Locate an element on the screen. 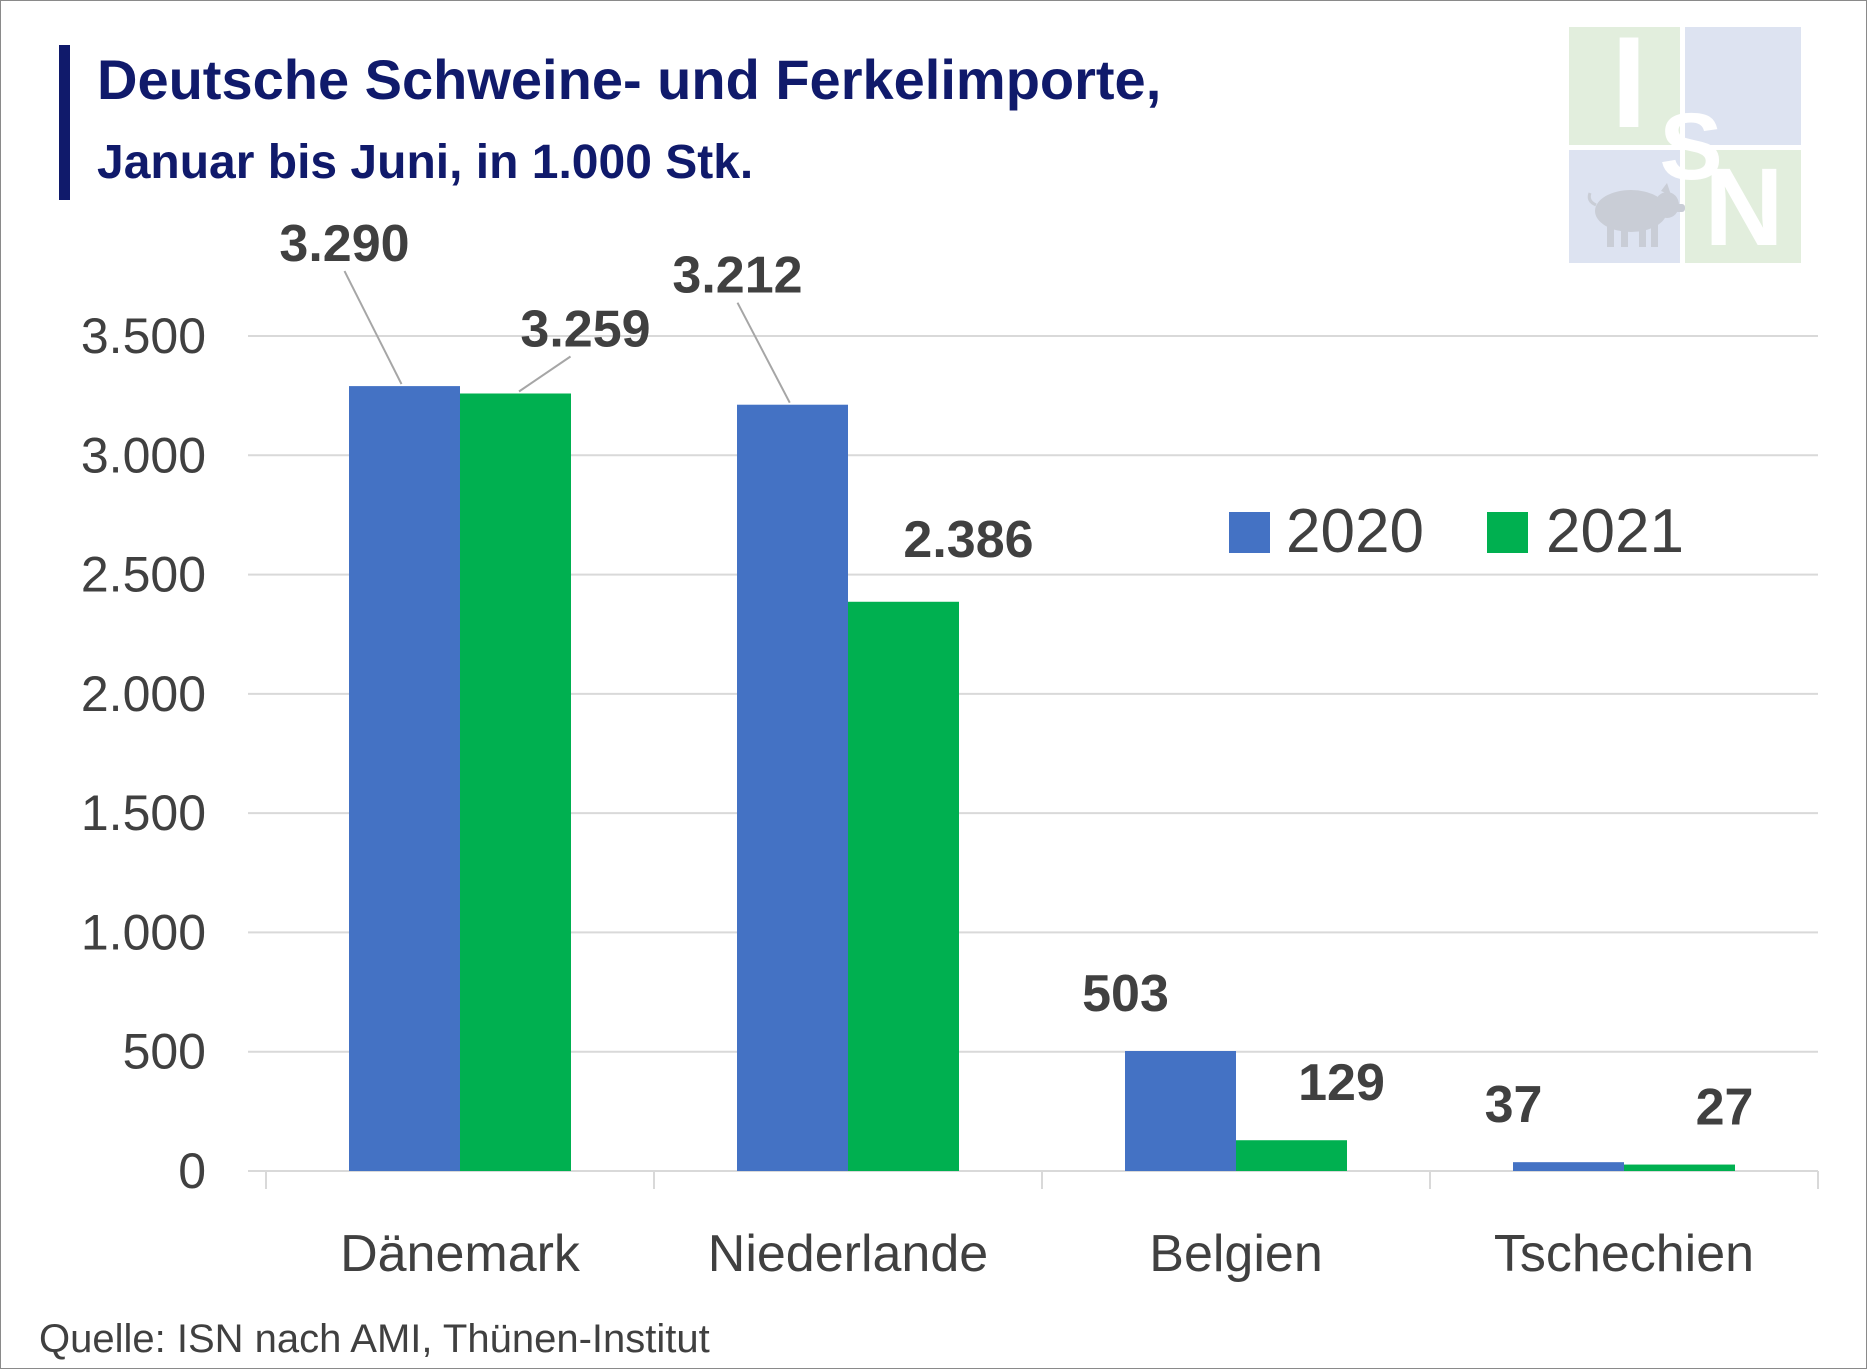 The height and width of the screenshot is (1369, 1867). svg-text: N is located at coordinates (1743, 204).